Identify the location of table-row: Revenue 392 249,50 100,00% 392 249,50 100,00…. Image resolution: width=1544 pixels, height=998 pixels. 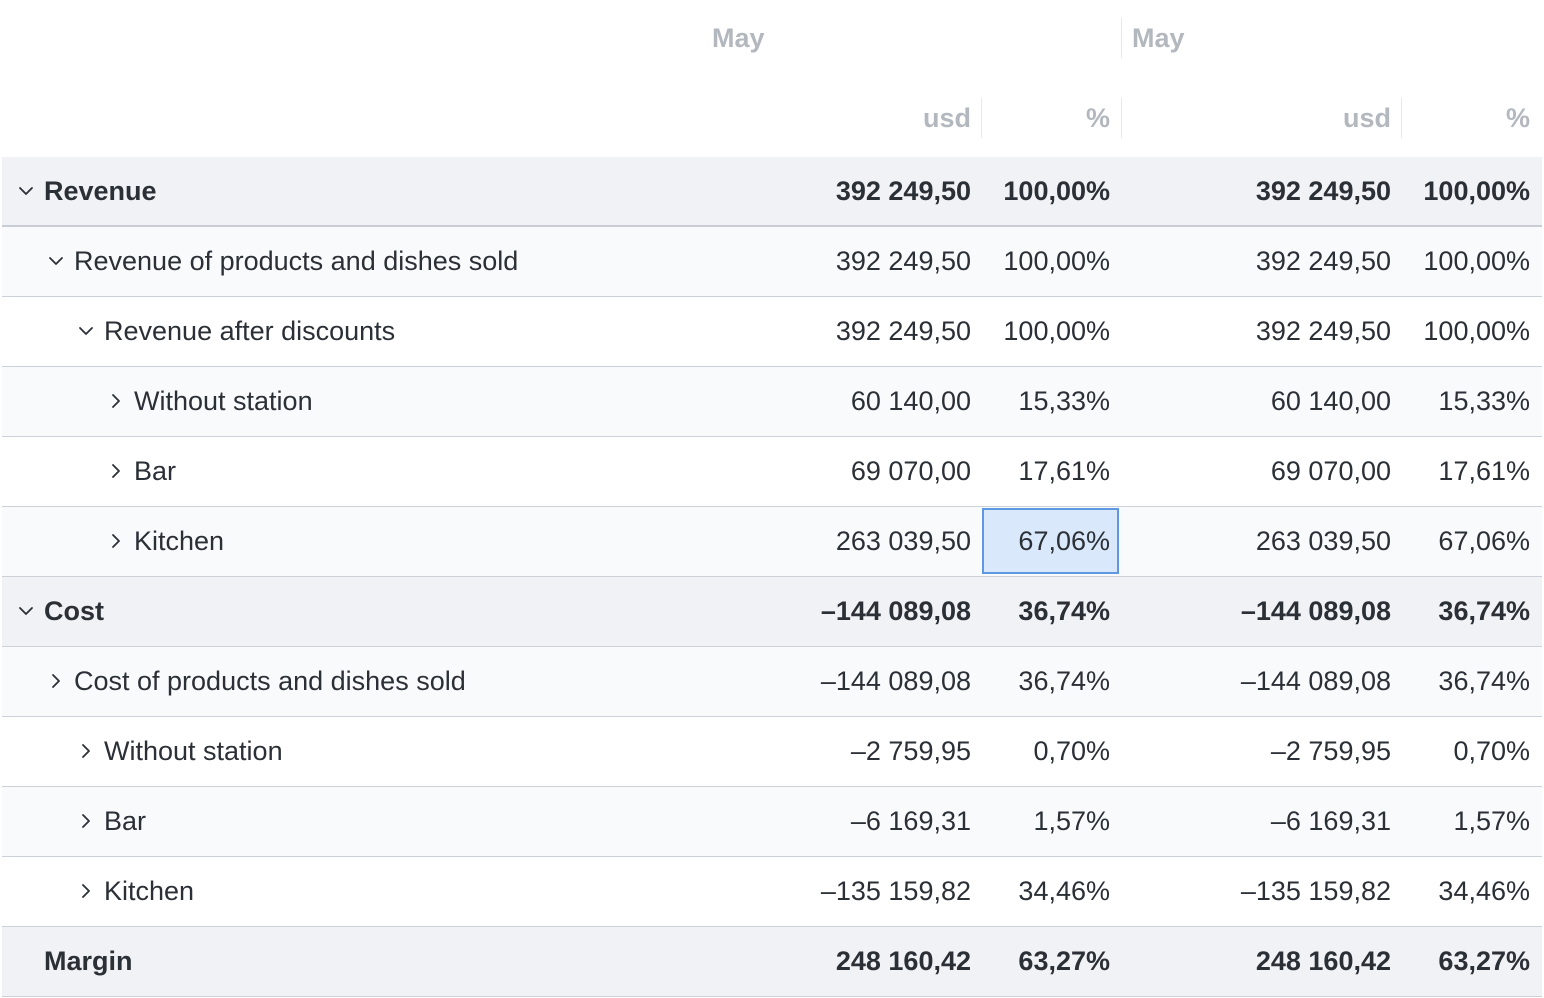
(772, 192).